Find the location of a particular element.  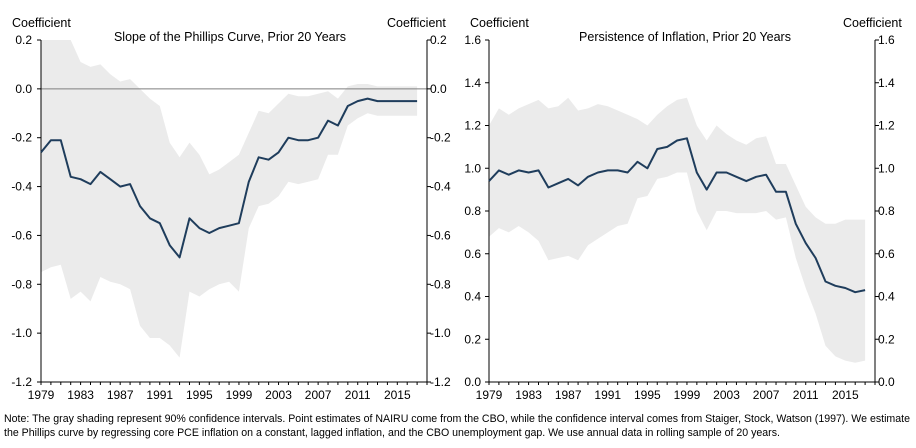

chart-title: Persistence of Inflation, Prior 20 Years is located at coordinates (685, 37).